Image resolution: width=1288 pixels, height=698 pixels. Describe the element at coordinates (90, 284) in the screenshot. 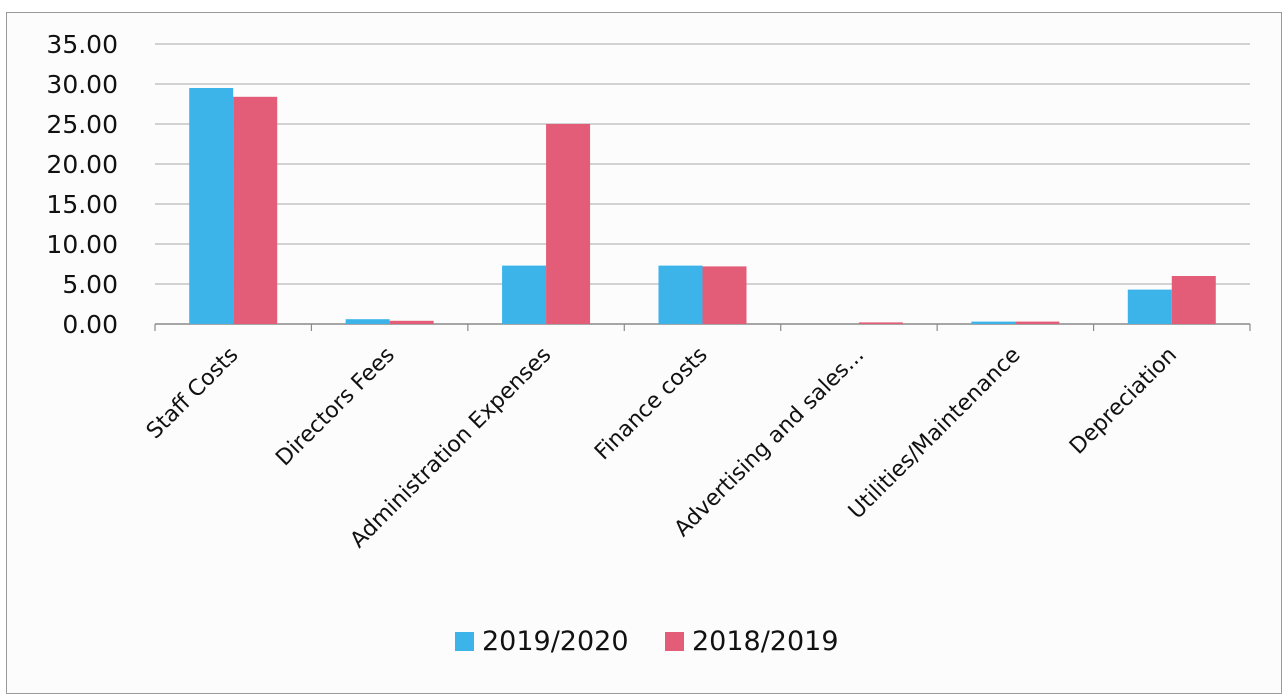

I see `y-tick-label: 5.00` at that location.